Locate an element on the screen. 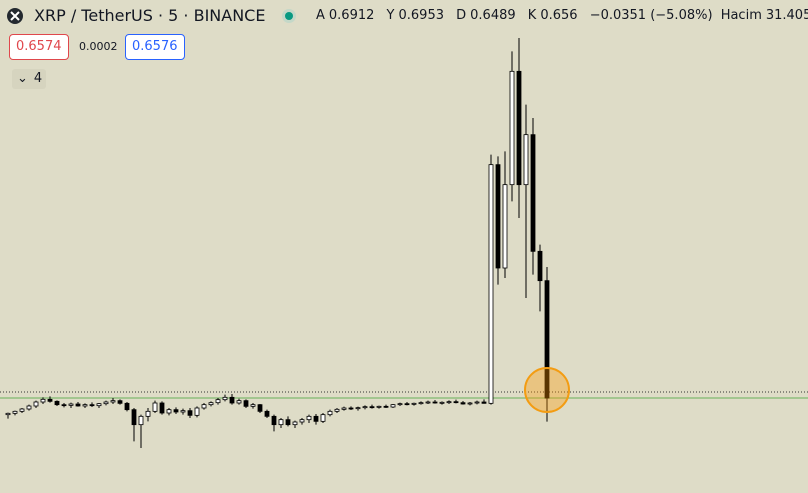 This screenshot has height=493, width=808. value: 31.405M is located at coordinates (786, 15).